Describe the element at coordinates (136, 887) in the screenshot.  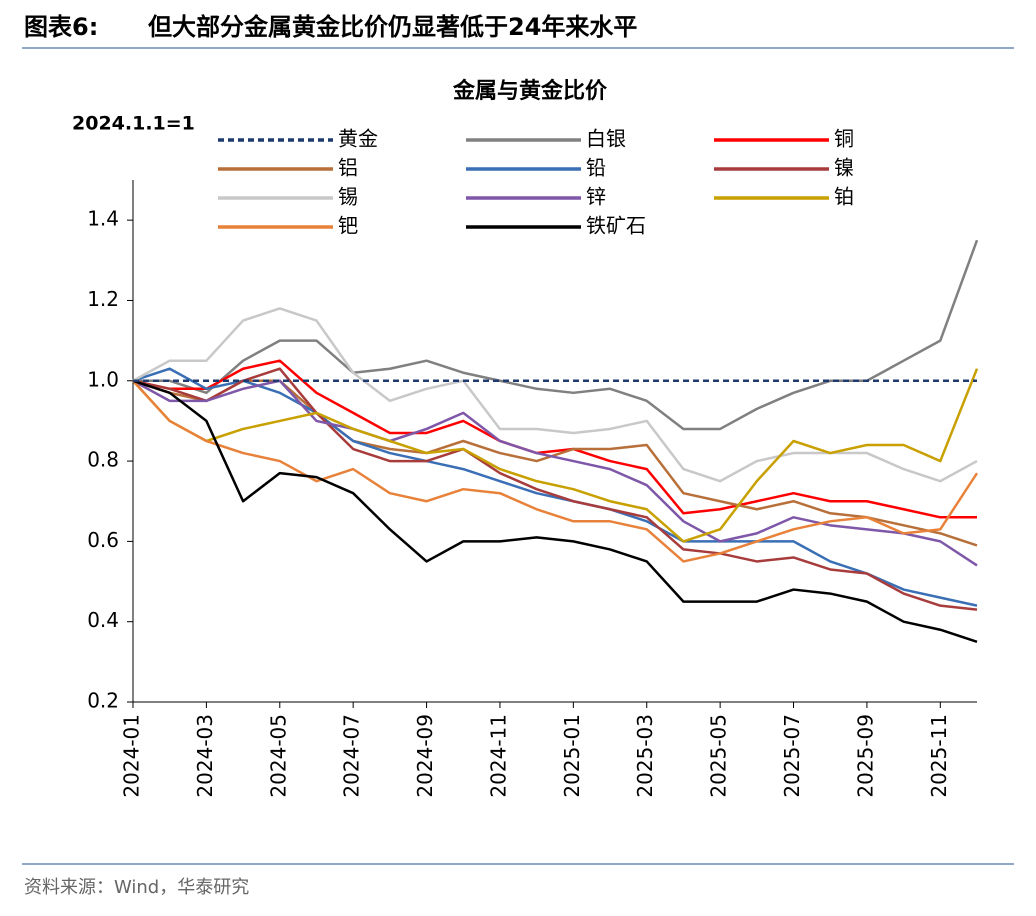
I see `source: 资料来源：Wind，华泰研究` at that location.